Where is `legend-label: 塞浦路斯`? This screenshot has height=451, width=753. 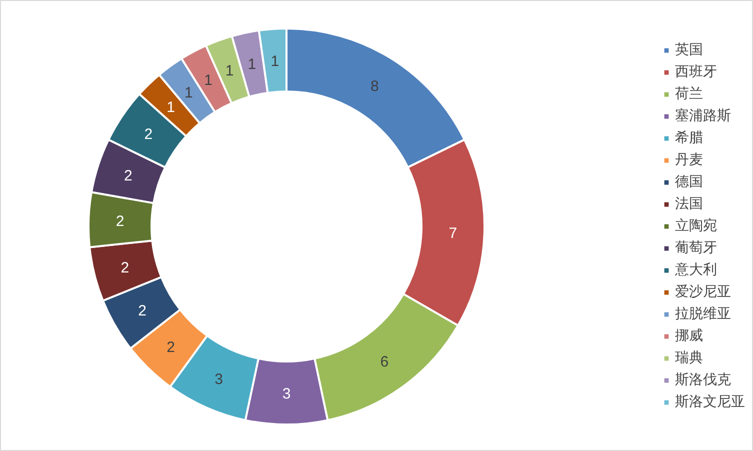
legend-label: 塞浦路斯 is located at coordinates (703, 116).